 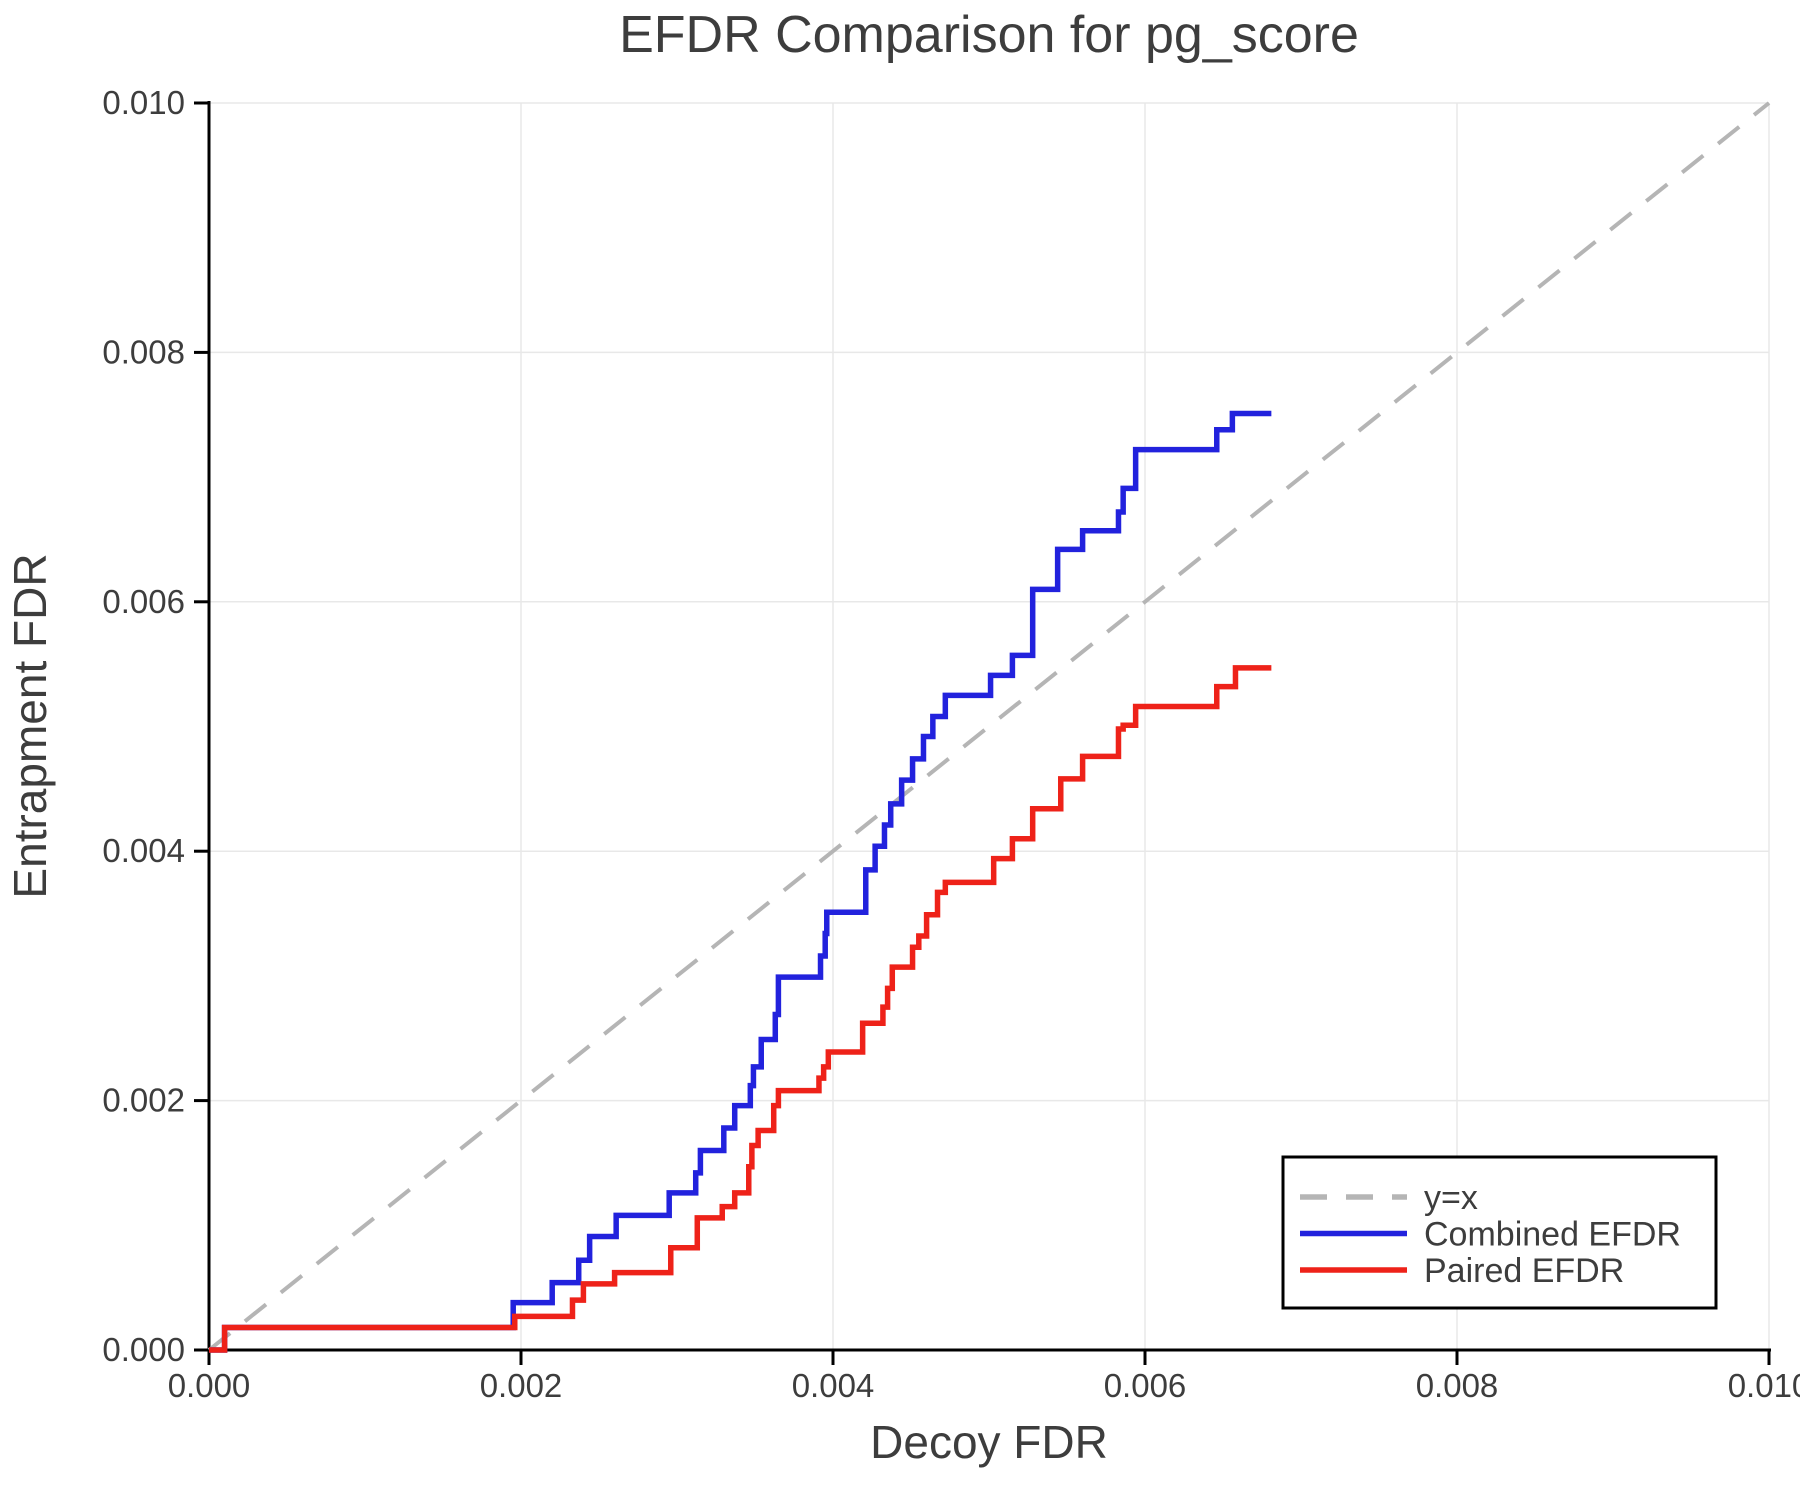 I want to click on y-tick-label: 0.008, so click(x=143, y=351).